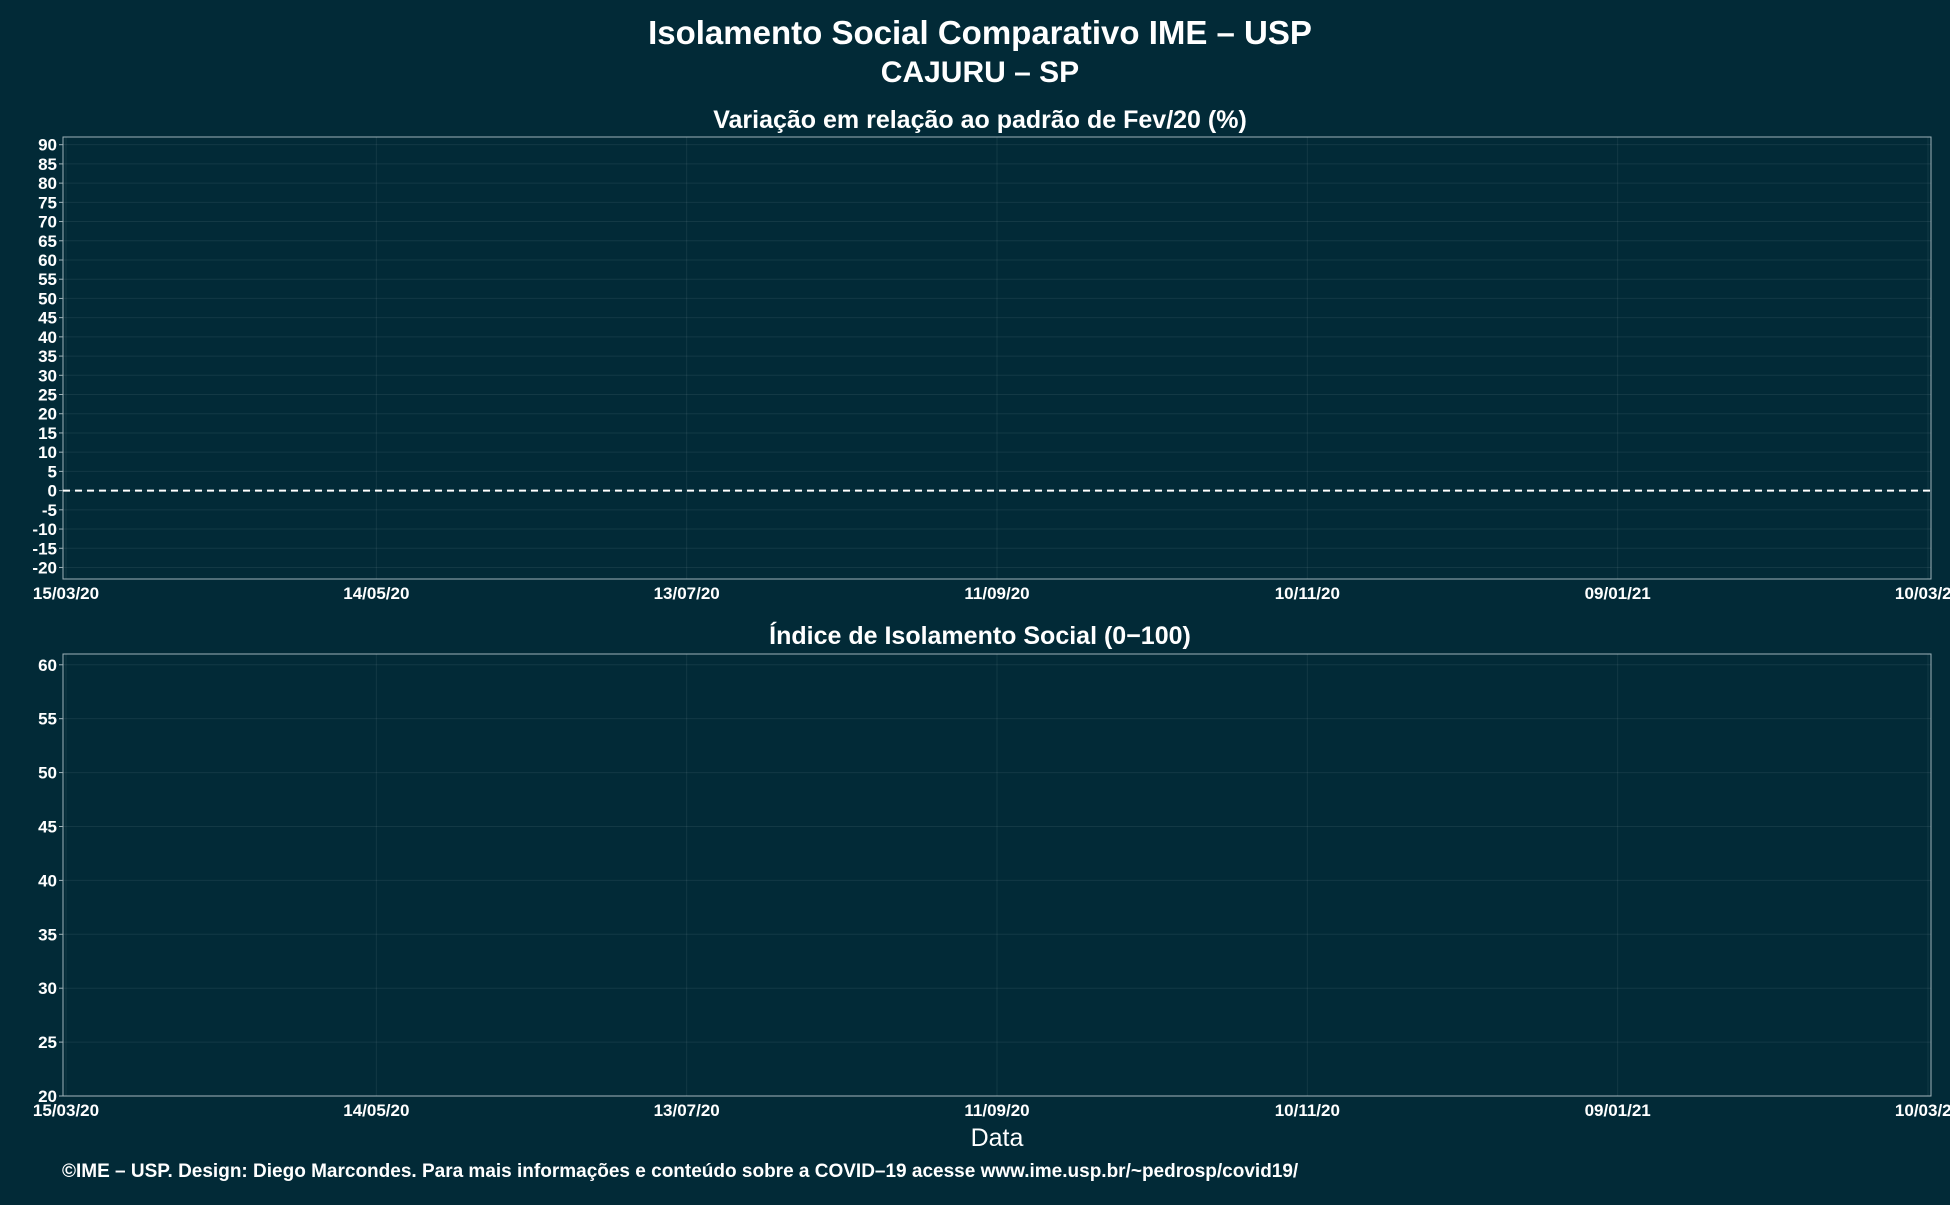 Image resolution: width=1950 pixels, height=1205 pixels. What do you see at coordinates (47, 241) in the screenshot?
I see `y-tick-label: 65` at bounding box center [47, 241].